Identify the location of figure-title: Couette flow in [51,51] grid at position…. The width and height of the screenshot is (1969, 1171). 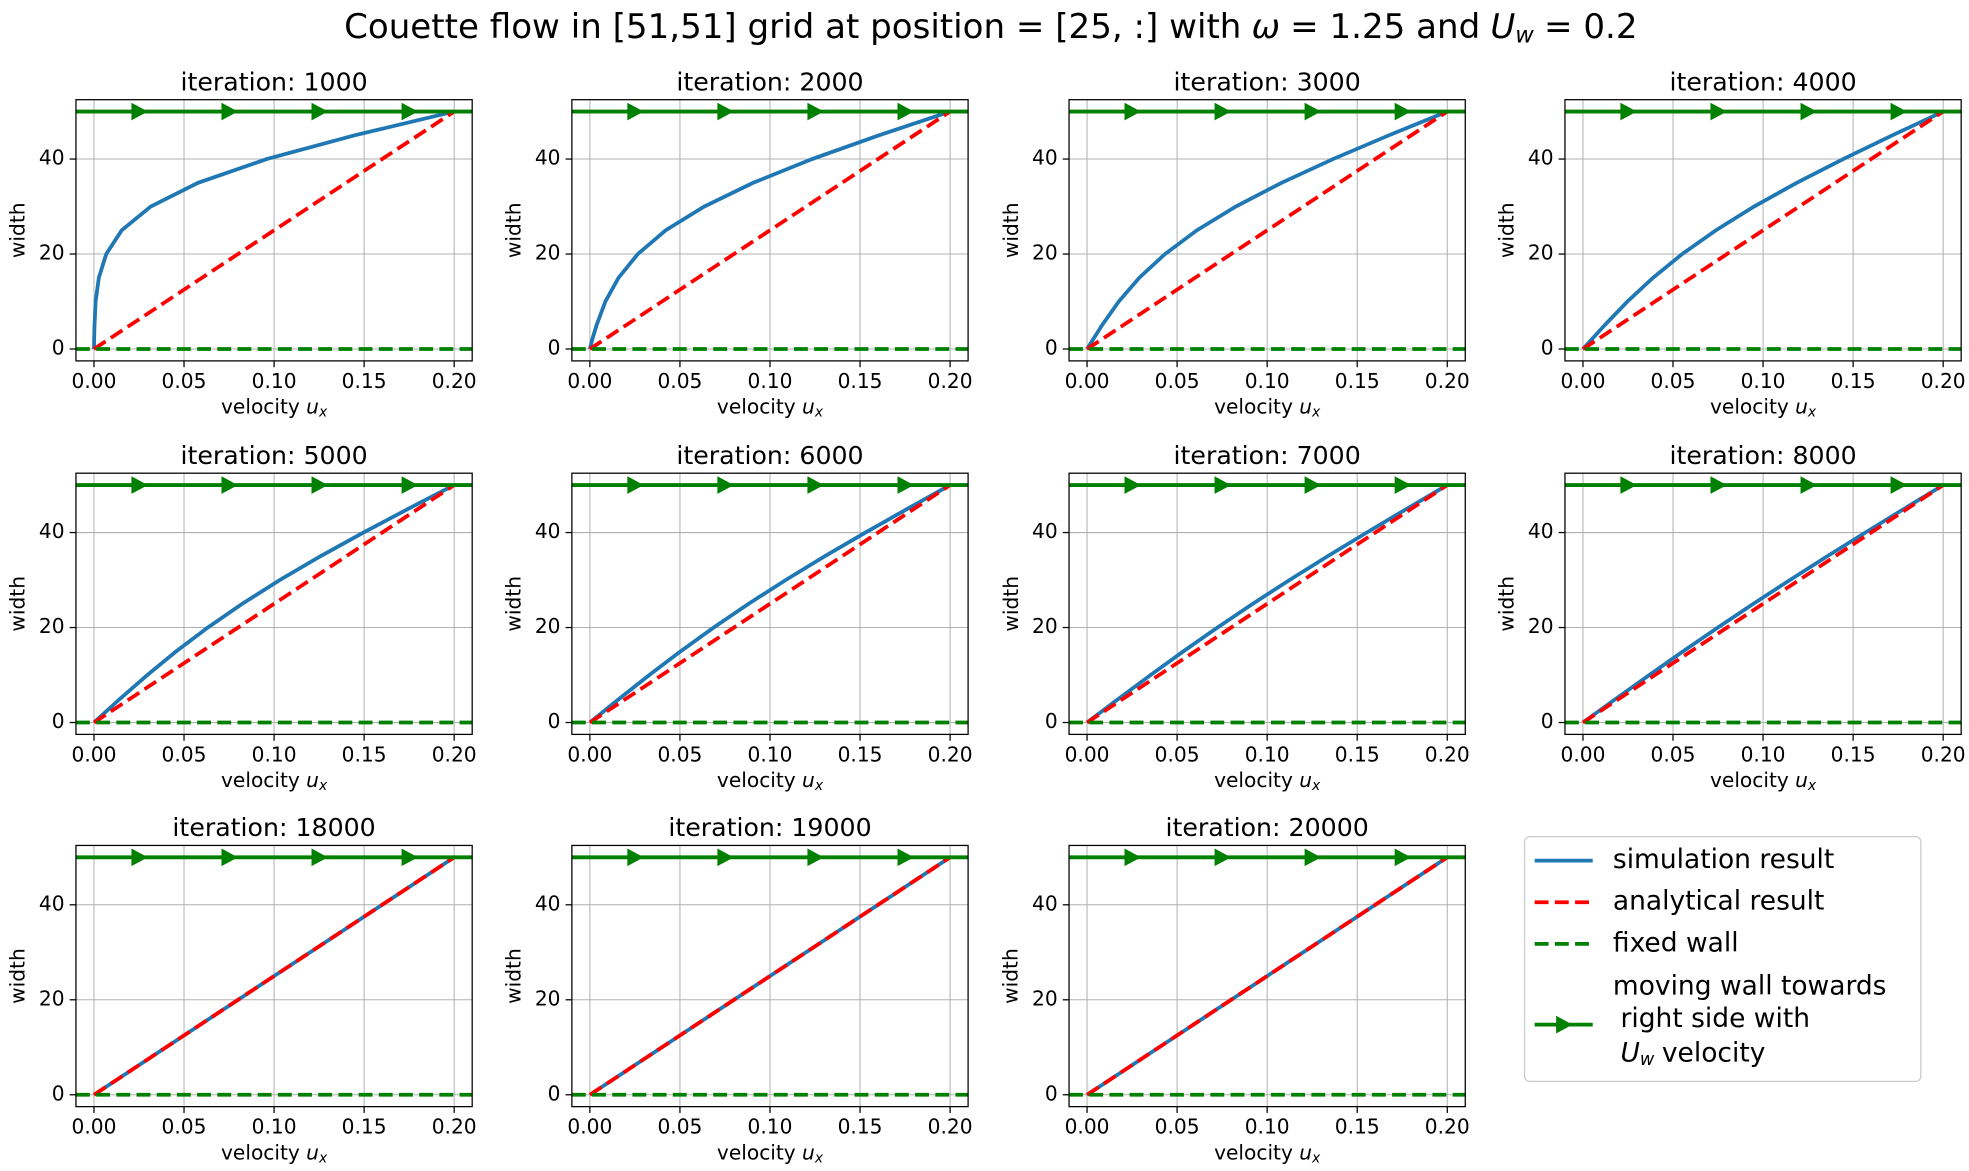
(990, 27).